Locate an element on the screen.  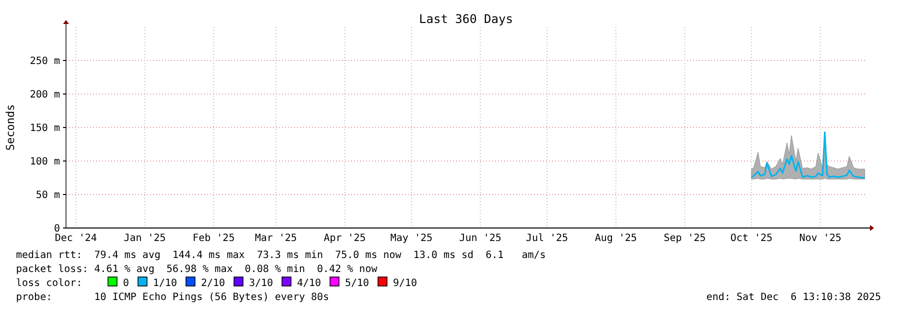
x-tick-label: May '25 is located at coordinates (411, 238).